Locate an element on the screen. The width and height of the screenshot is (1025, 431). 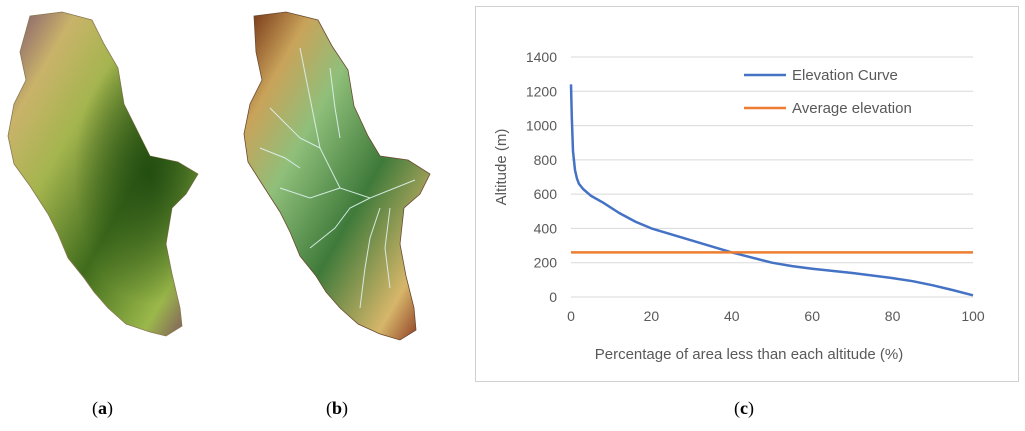
caption-a-close: ) is located at coordinates (110, 408).